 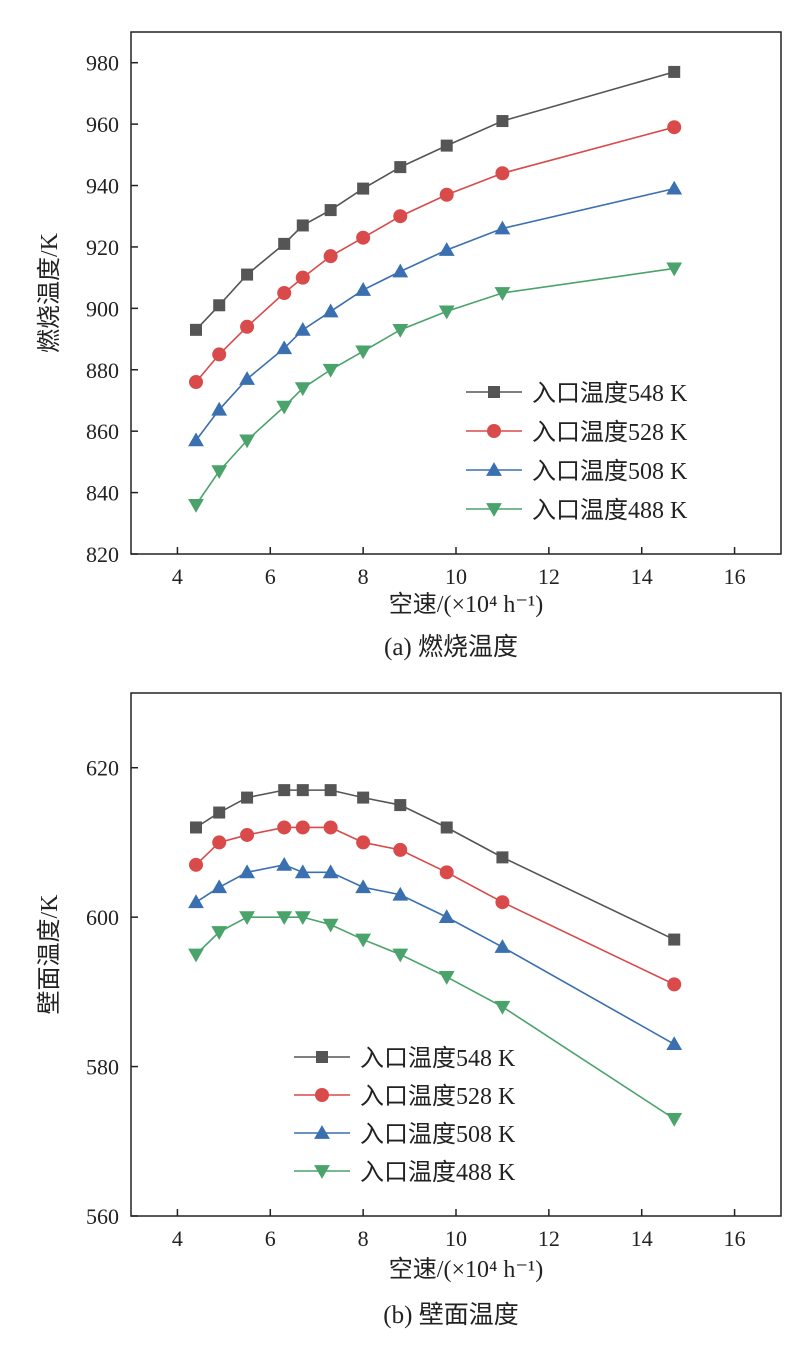 What do you see at coordinates (642, 576) in the screenshot?
I see `x-tick-label: 14` at bounding box center [642, 576].